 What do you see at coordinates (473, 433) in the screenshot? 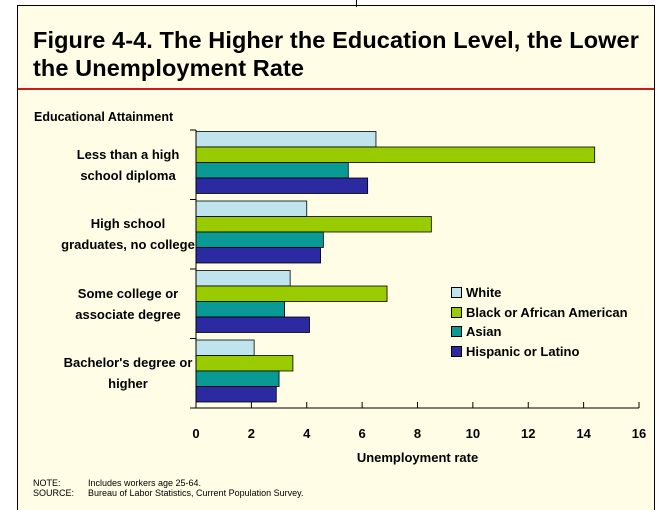
I see `x-tick-label: 10` at bounding box center [473, 433].